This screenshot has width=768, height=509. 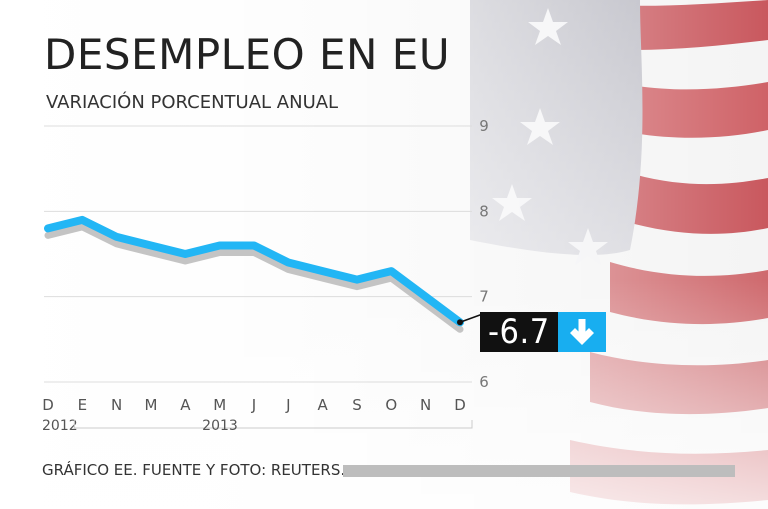 I want to click on series-line, so click(x=254, y=271).